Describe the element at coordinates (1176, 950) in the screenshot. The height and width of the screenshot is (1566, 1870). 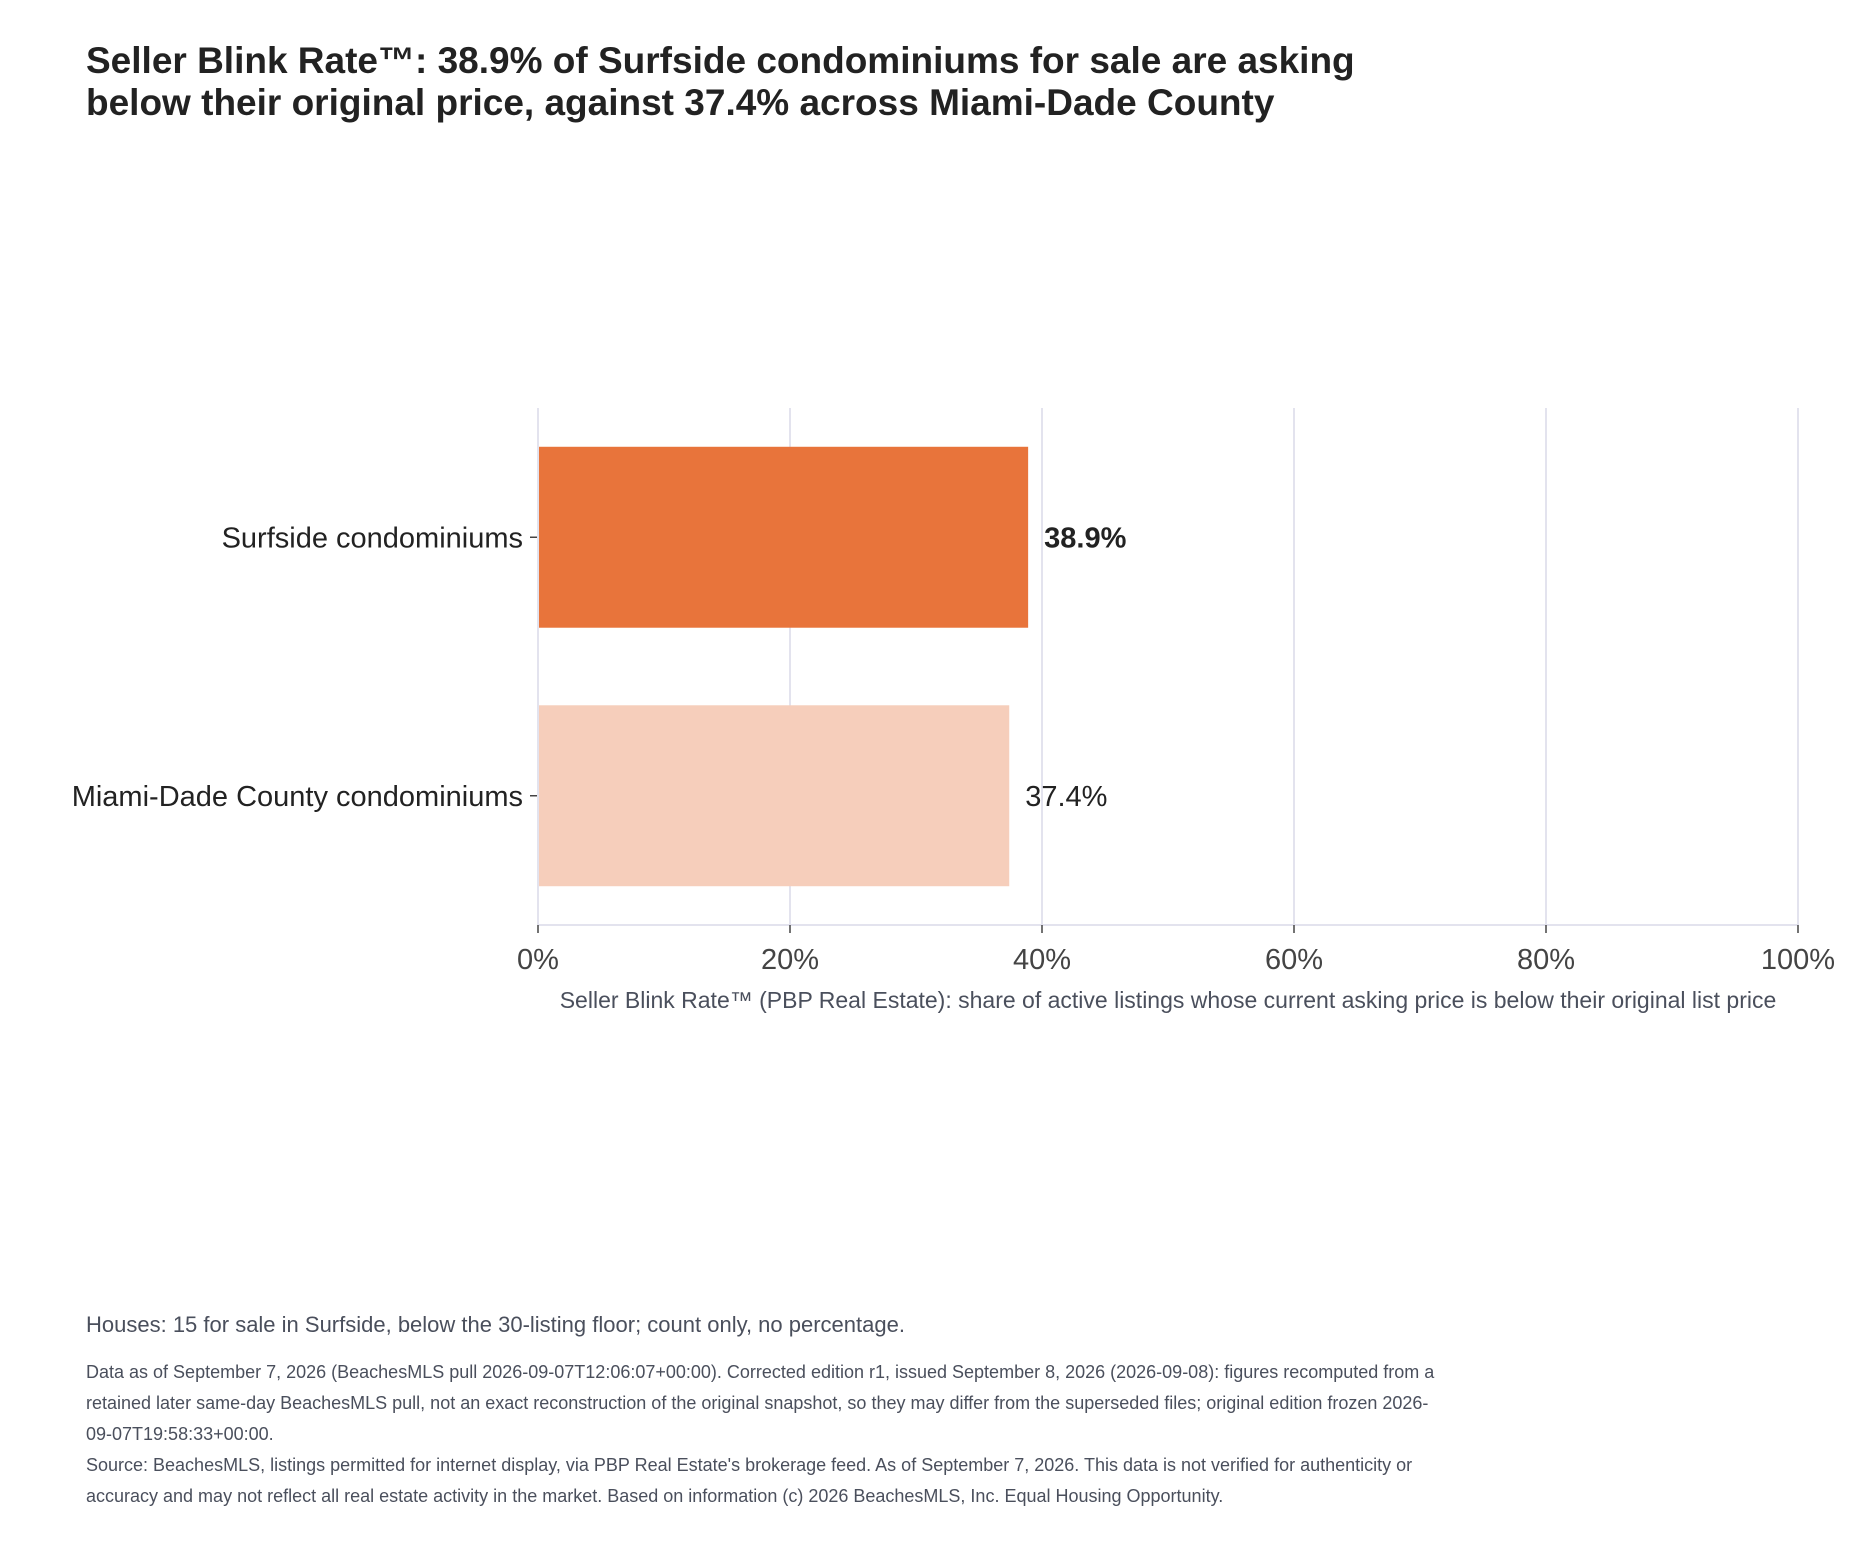
I see `x-axis: 0% 20% 40% 60% 80% 100%` at that location.